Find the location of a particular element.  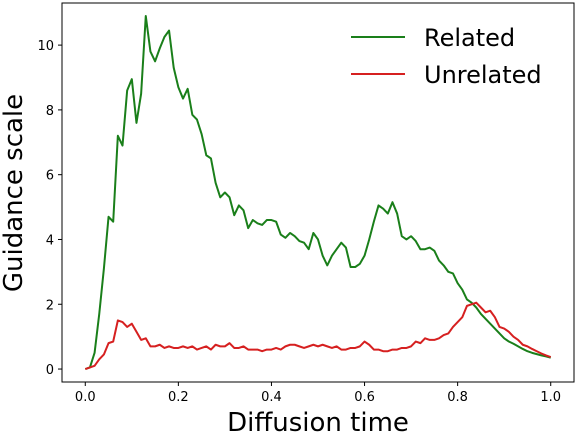

y-tick-label: 2 is located at coordinates (50, 305).